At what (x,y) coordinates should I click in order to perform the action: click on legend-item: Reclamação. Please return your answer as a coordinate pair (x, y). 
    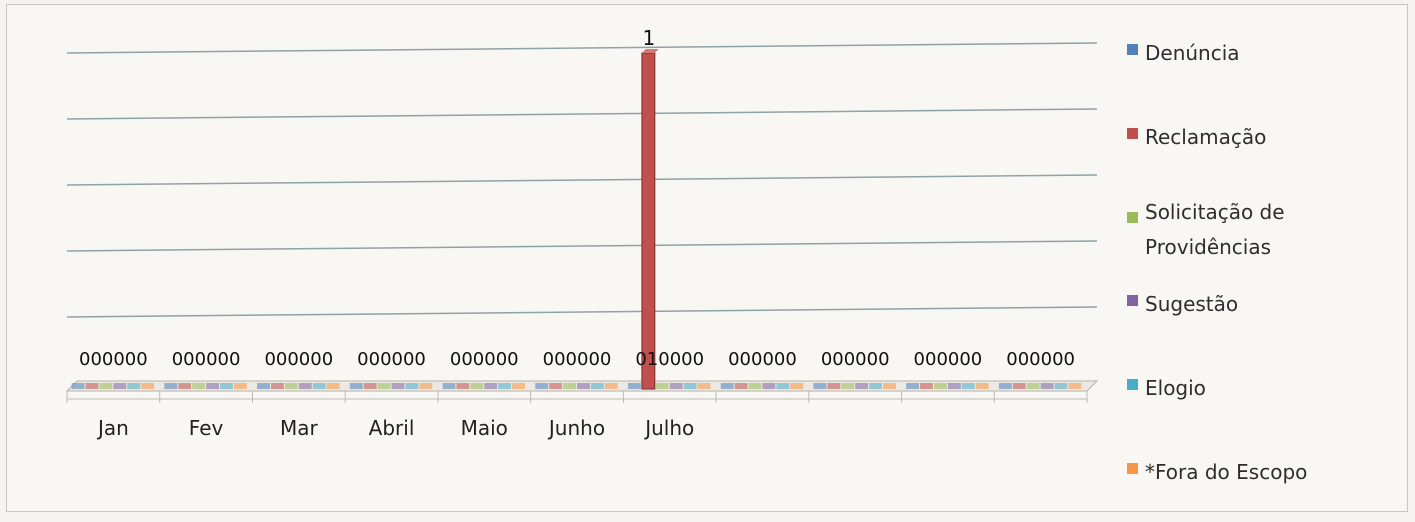
    Looking at the image, I should click on (1196, 137).